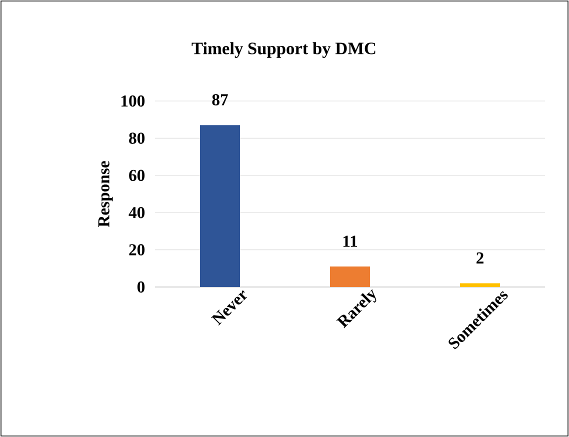 The height and width of the screenshot is (437, 569). I want to click on y-tick-label: 0, so click(141, 287).